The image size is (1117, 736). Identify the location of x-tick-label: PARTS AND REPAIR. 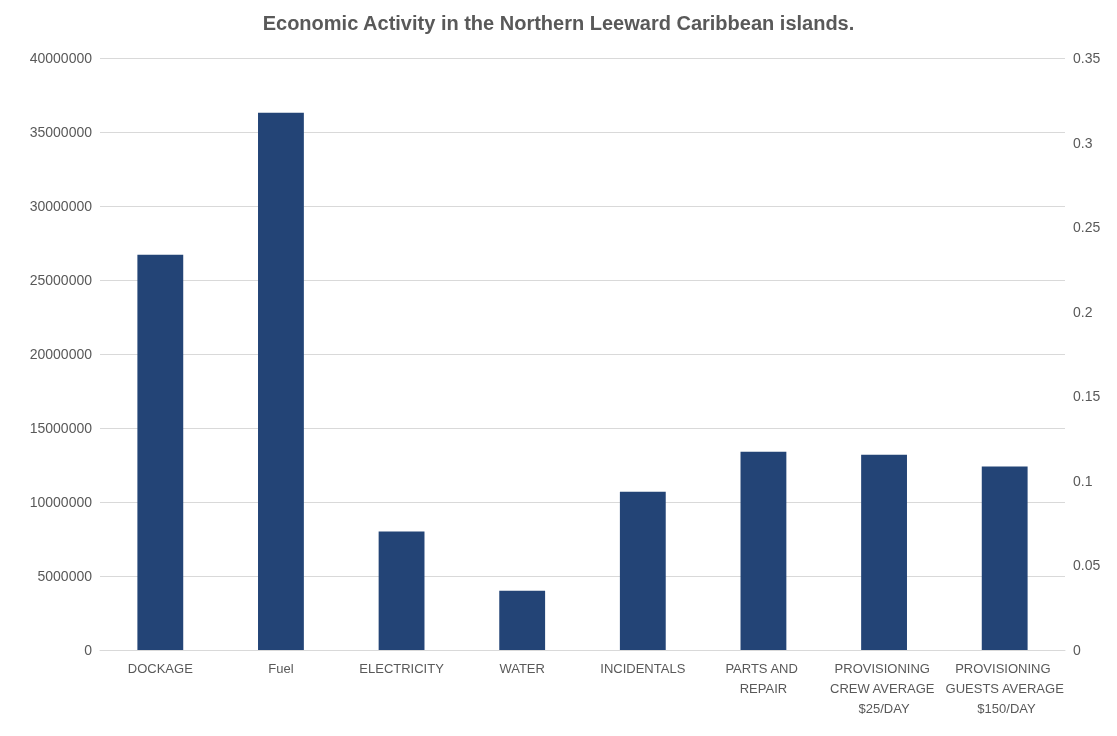
(763, 678).